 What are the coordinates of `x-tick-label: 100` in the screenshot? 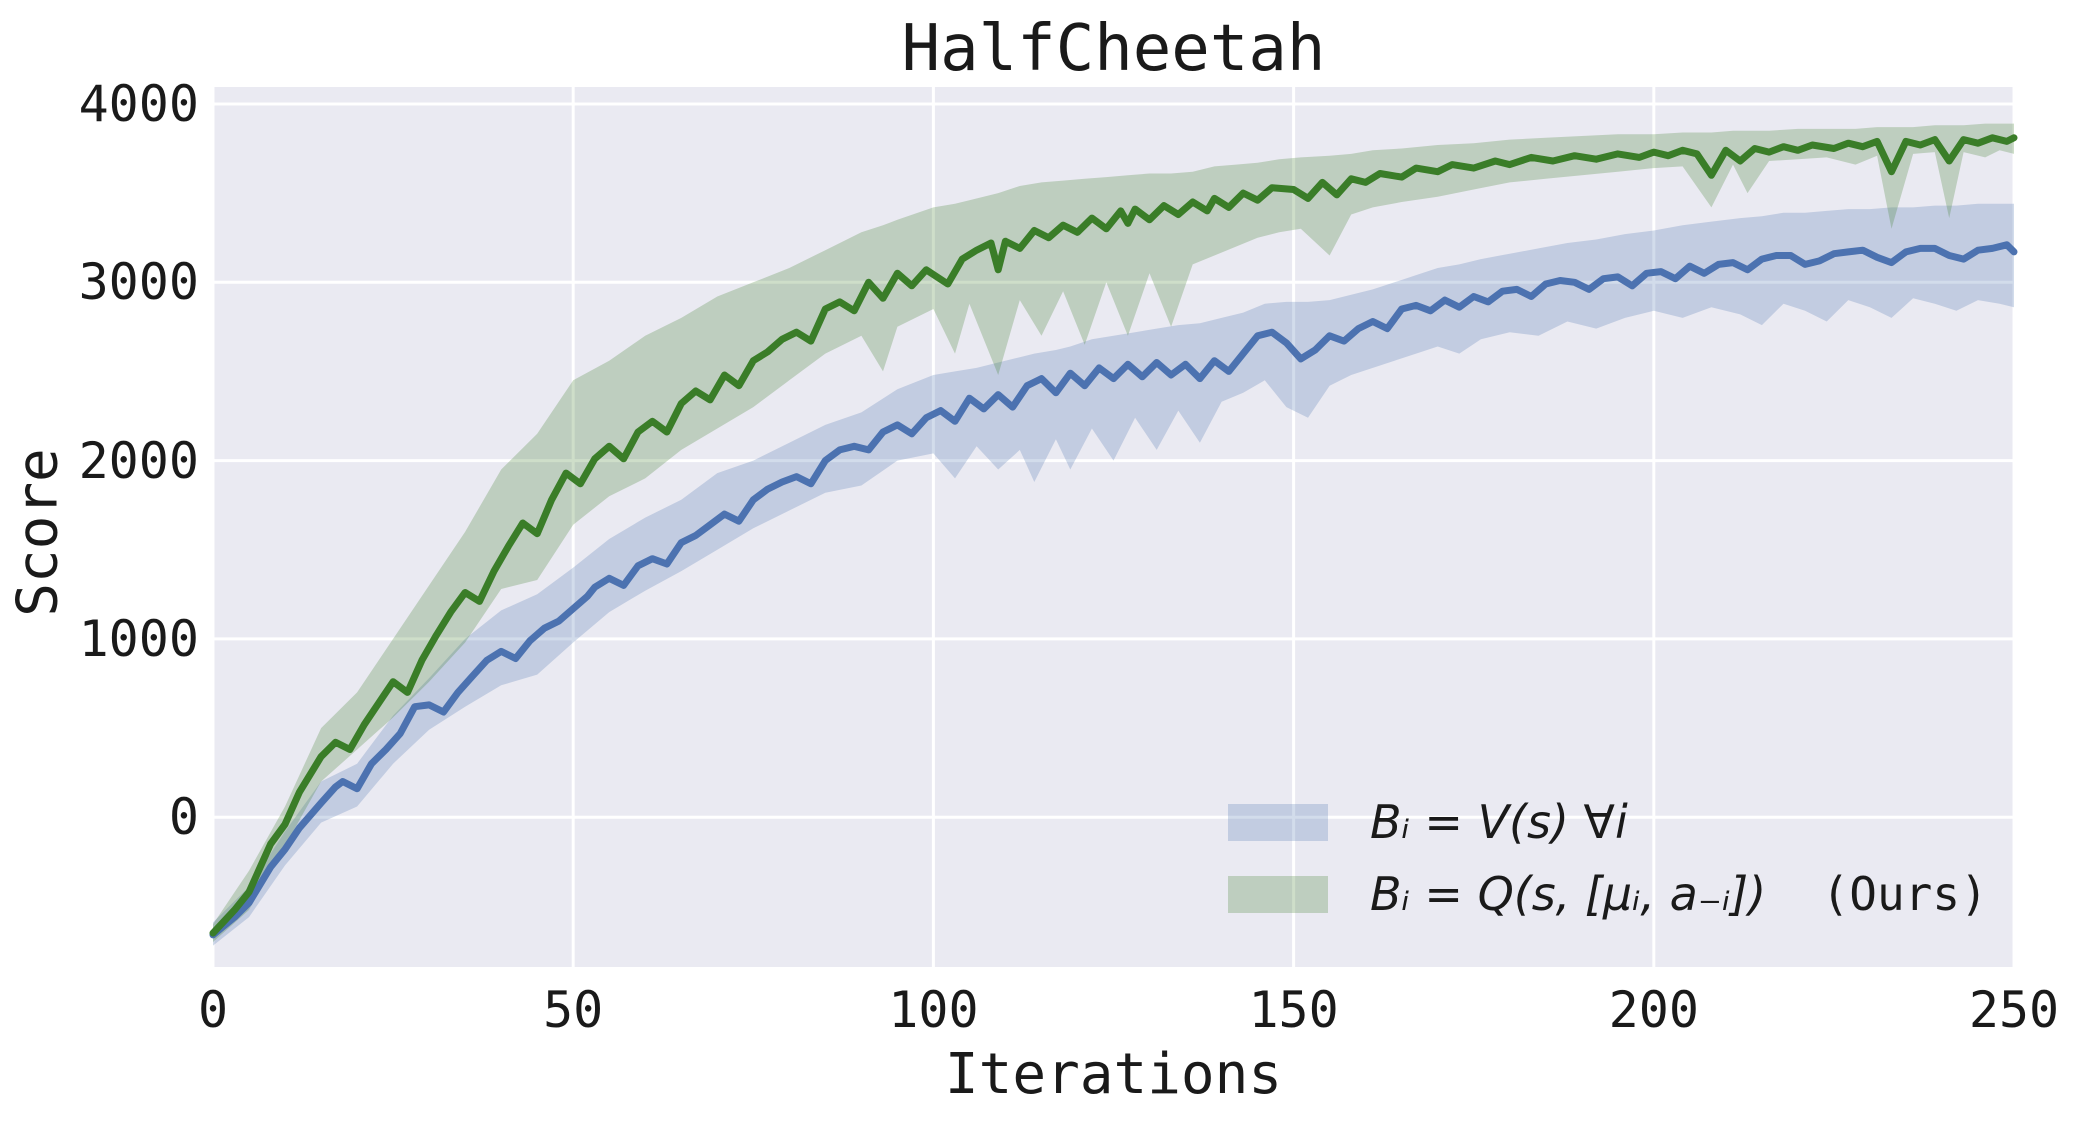 It's located at (933, 1010).